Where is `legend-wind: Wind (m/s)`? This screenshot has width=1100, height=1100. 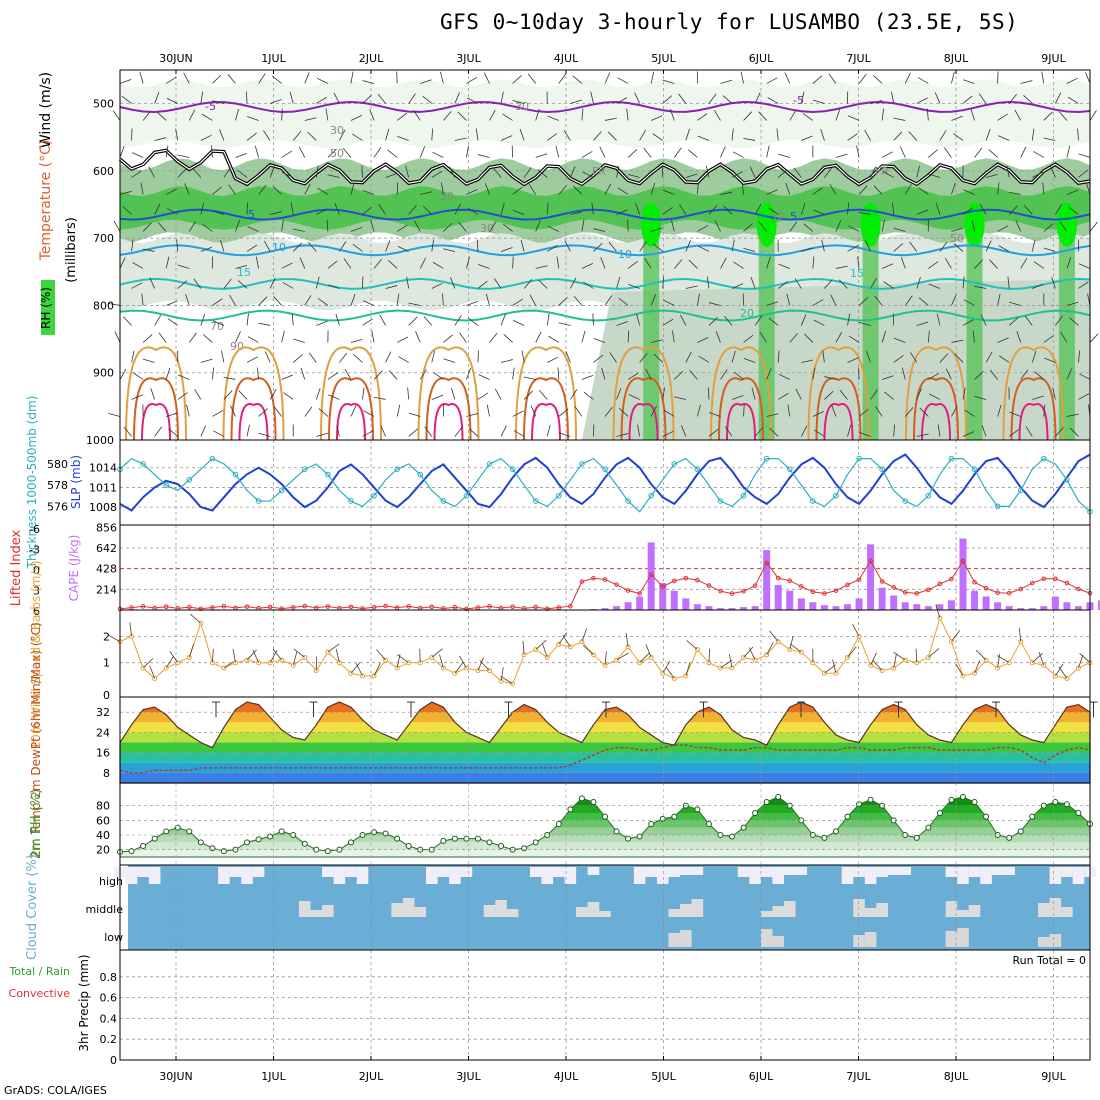 legend-wind: Wind (m/s) is located at coordinates (46, 110).